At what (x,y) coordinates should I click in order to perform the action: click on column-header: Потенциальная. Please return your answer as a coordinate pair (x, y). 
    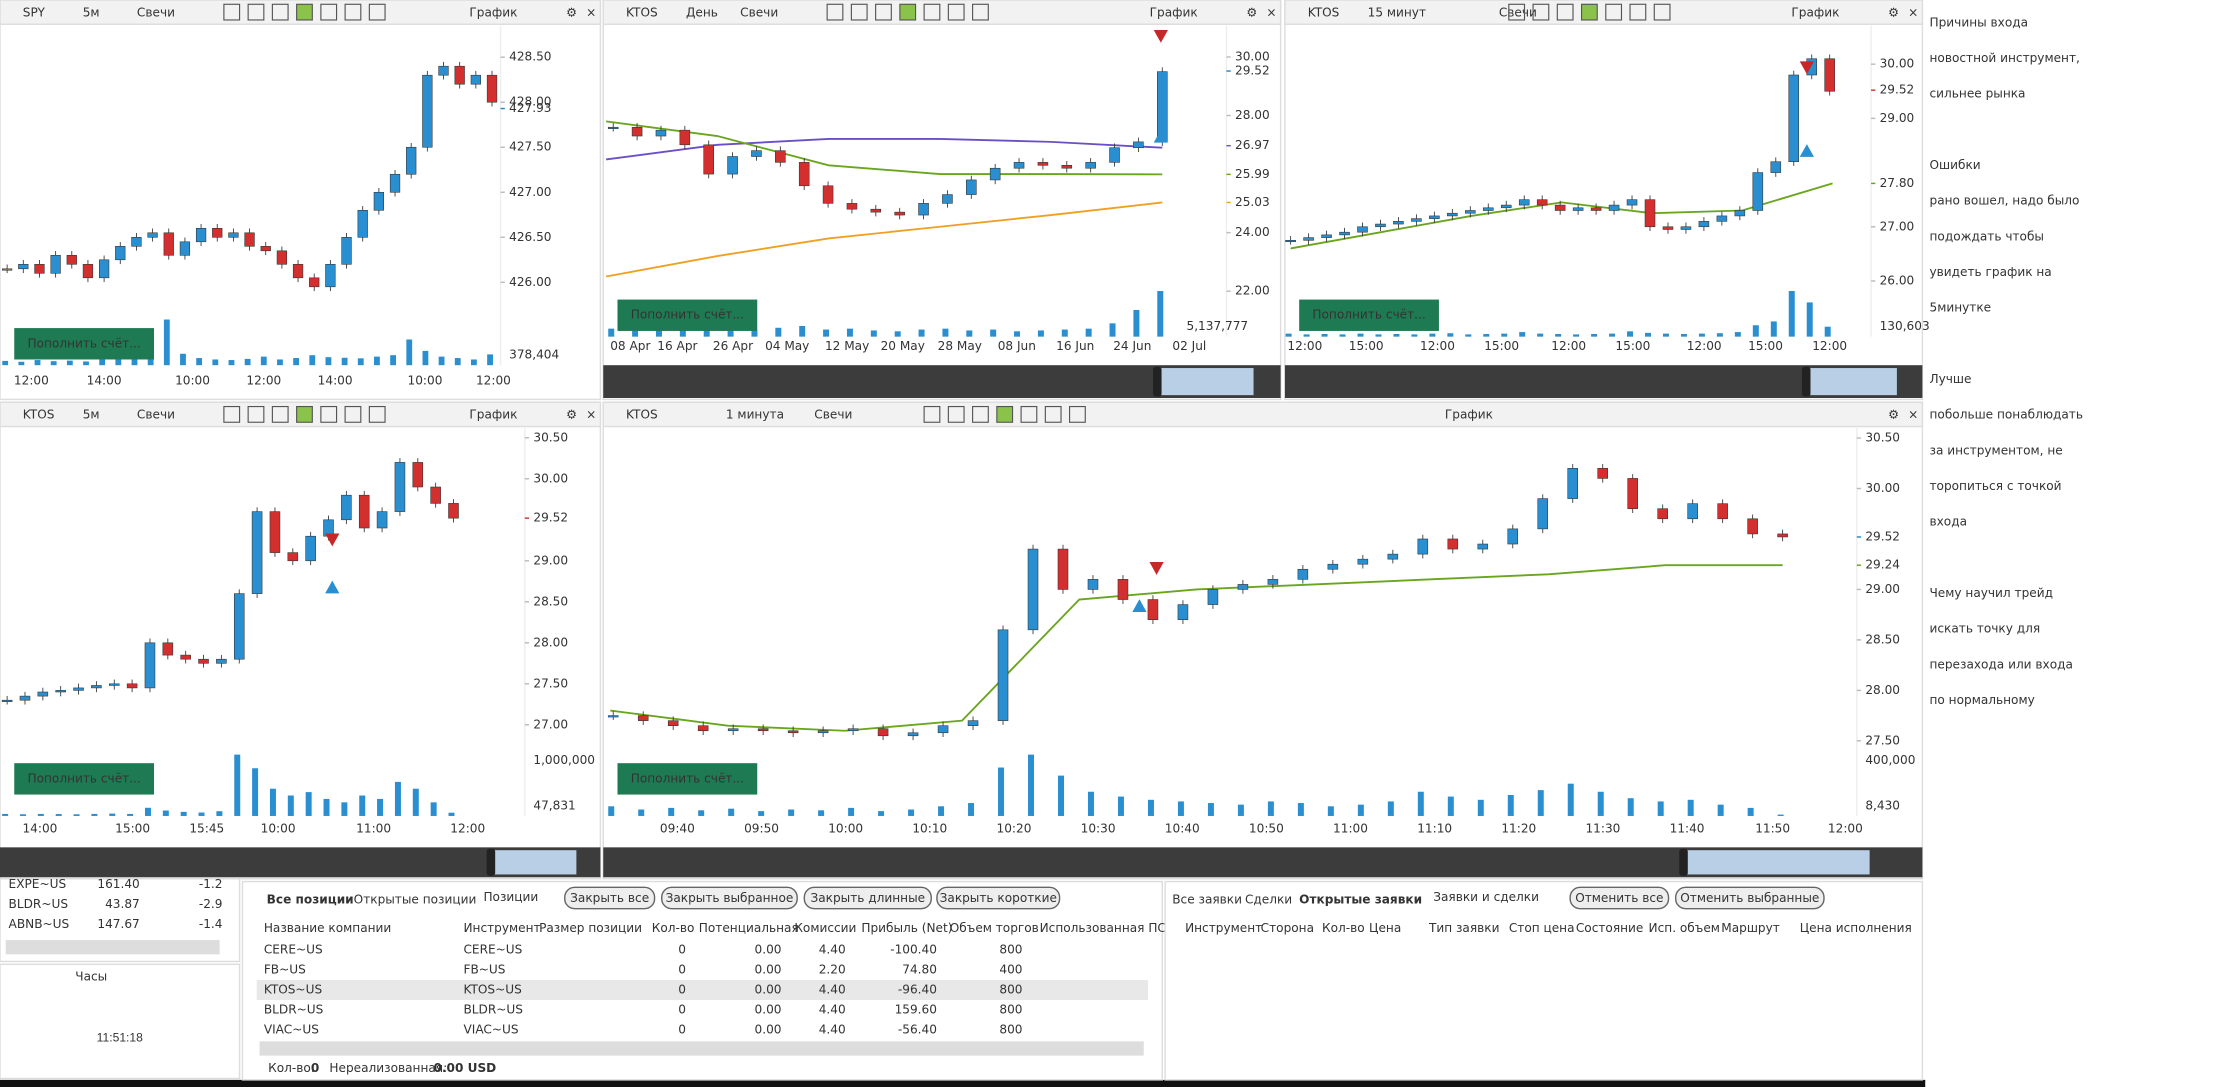
    Looking at the image, I should click on (749, 928).